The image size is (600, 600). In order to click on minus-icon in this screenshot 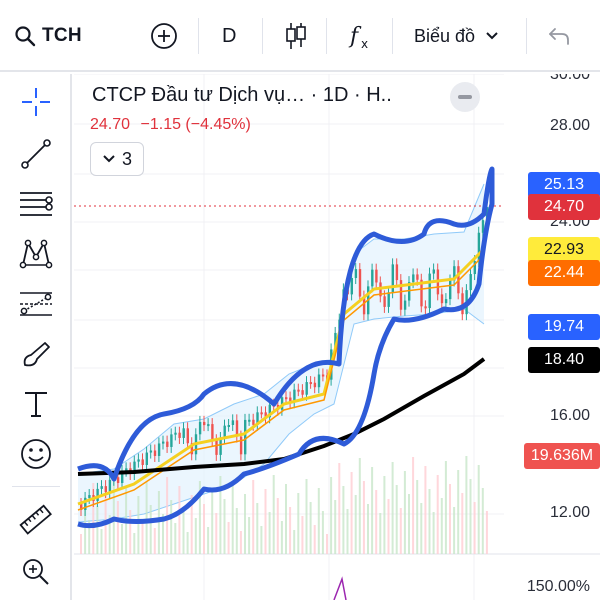, I will do `click(465, 97)`.